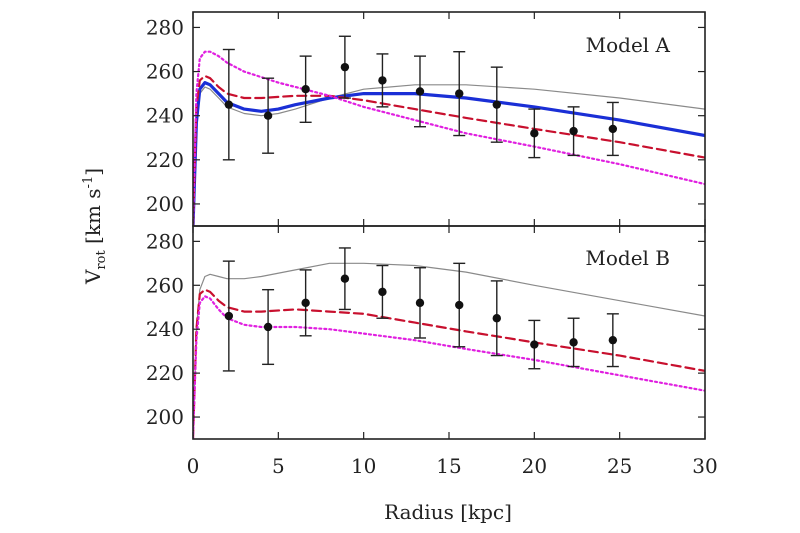 This screenshot has height=533, width=800. Describe the element at coordinates (628, 45) in the screenshot. I see `panel-label-model-a: Model A` at that location.